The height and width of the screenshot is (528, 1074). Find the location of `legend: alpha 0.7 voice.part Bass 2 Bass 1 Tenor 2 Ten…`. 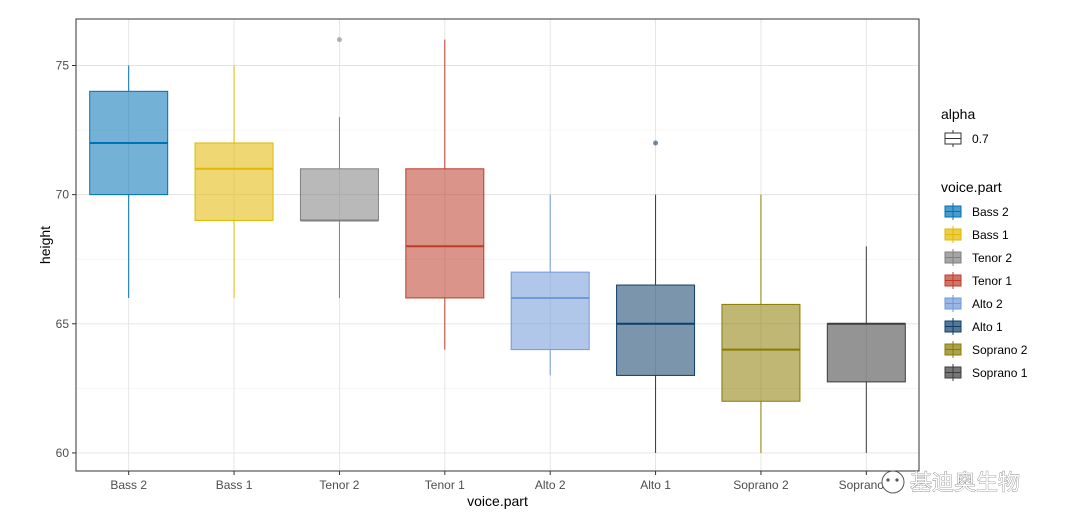

legend: alpha 0.7 voice.part Bass 2 Bass 1 Tenor 2 Ten… is located at coordinates (984, 243).